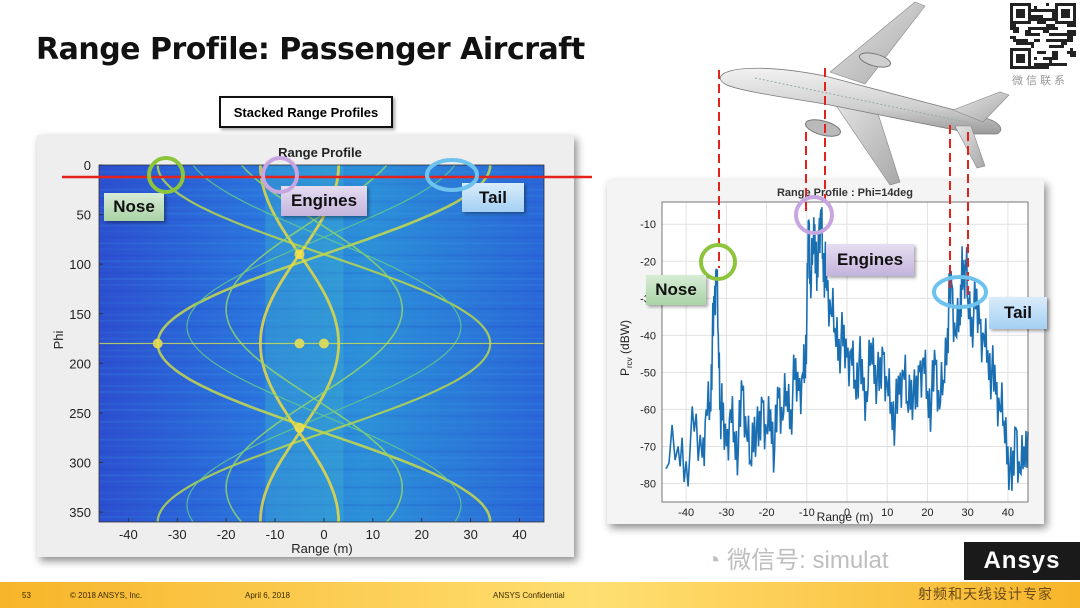 The height and width of the screenshot is (608, 1080). What do you see at coordinates (870, 260) in the screenshot?
I see `right-engines-label: Engines` at bounding box center [870, 260].